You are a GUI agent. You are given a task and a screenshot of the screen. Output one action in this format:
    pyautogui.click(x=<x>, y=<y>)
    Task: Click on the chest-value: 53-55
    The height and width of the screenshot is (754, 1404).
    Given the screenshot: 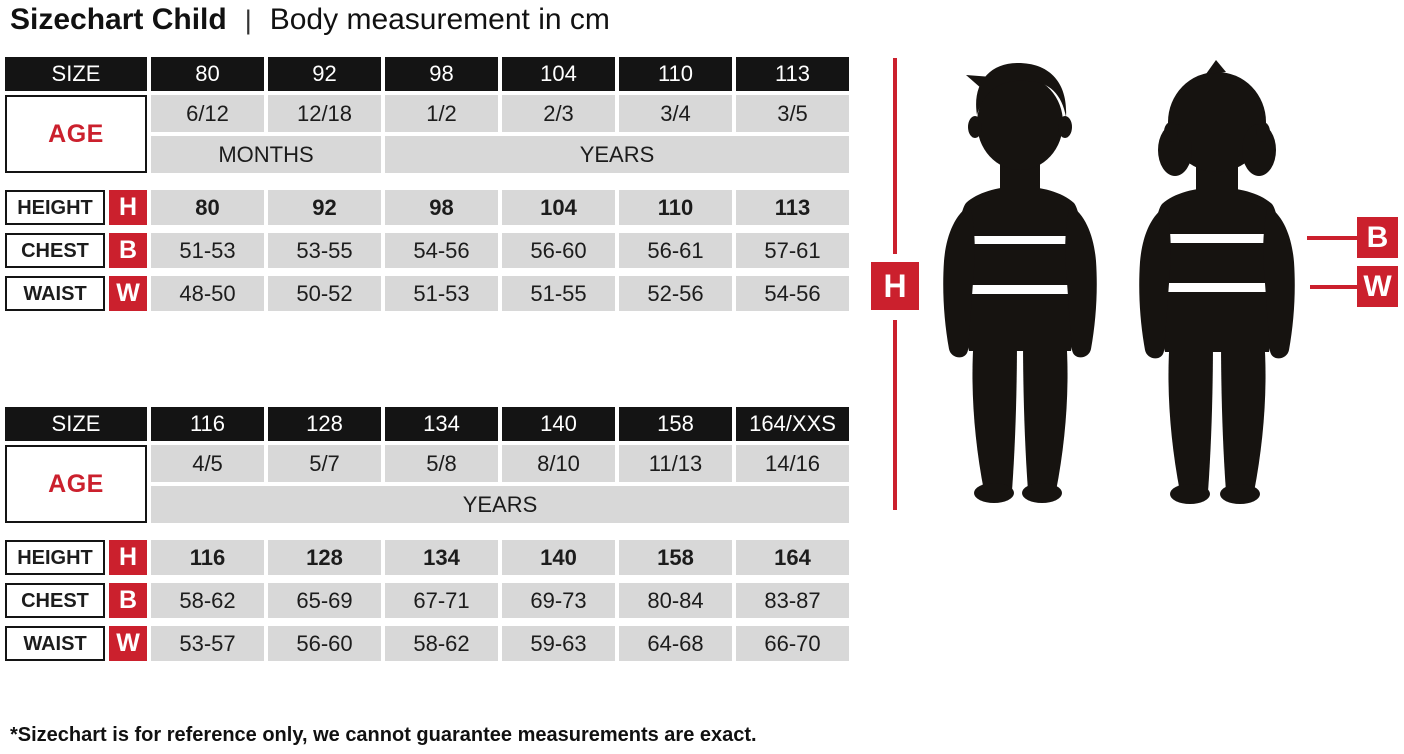 What is the action you would take?
    pyautogui.click(x=324, y=250)
    